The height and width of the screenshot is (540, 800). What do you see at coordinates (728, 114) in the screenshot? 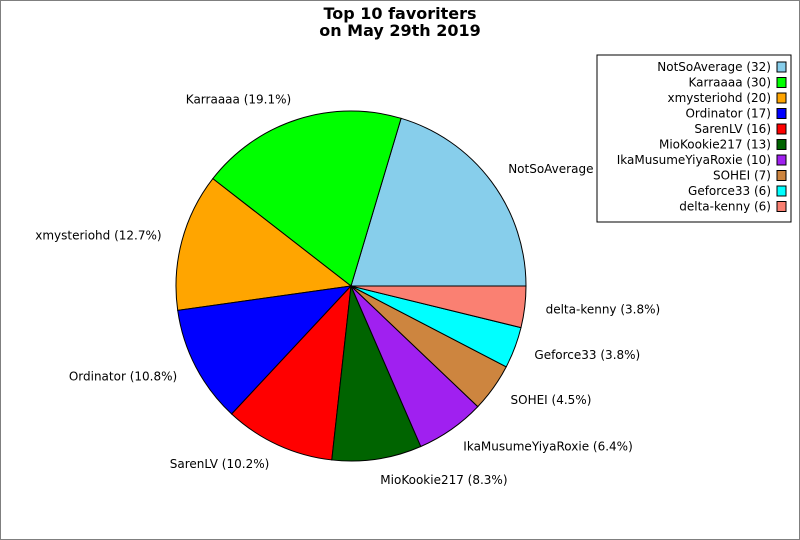
I see `legend-entry-ordinator: Ordinator (17)` at bounding box center [728, 114].